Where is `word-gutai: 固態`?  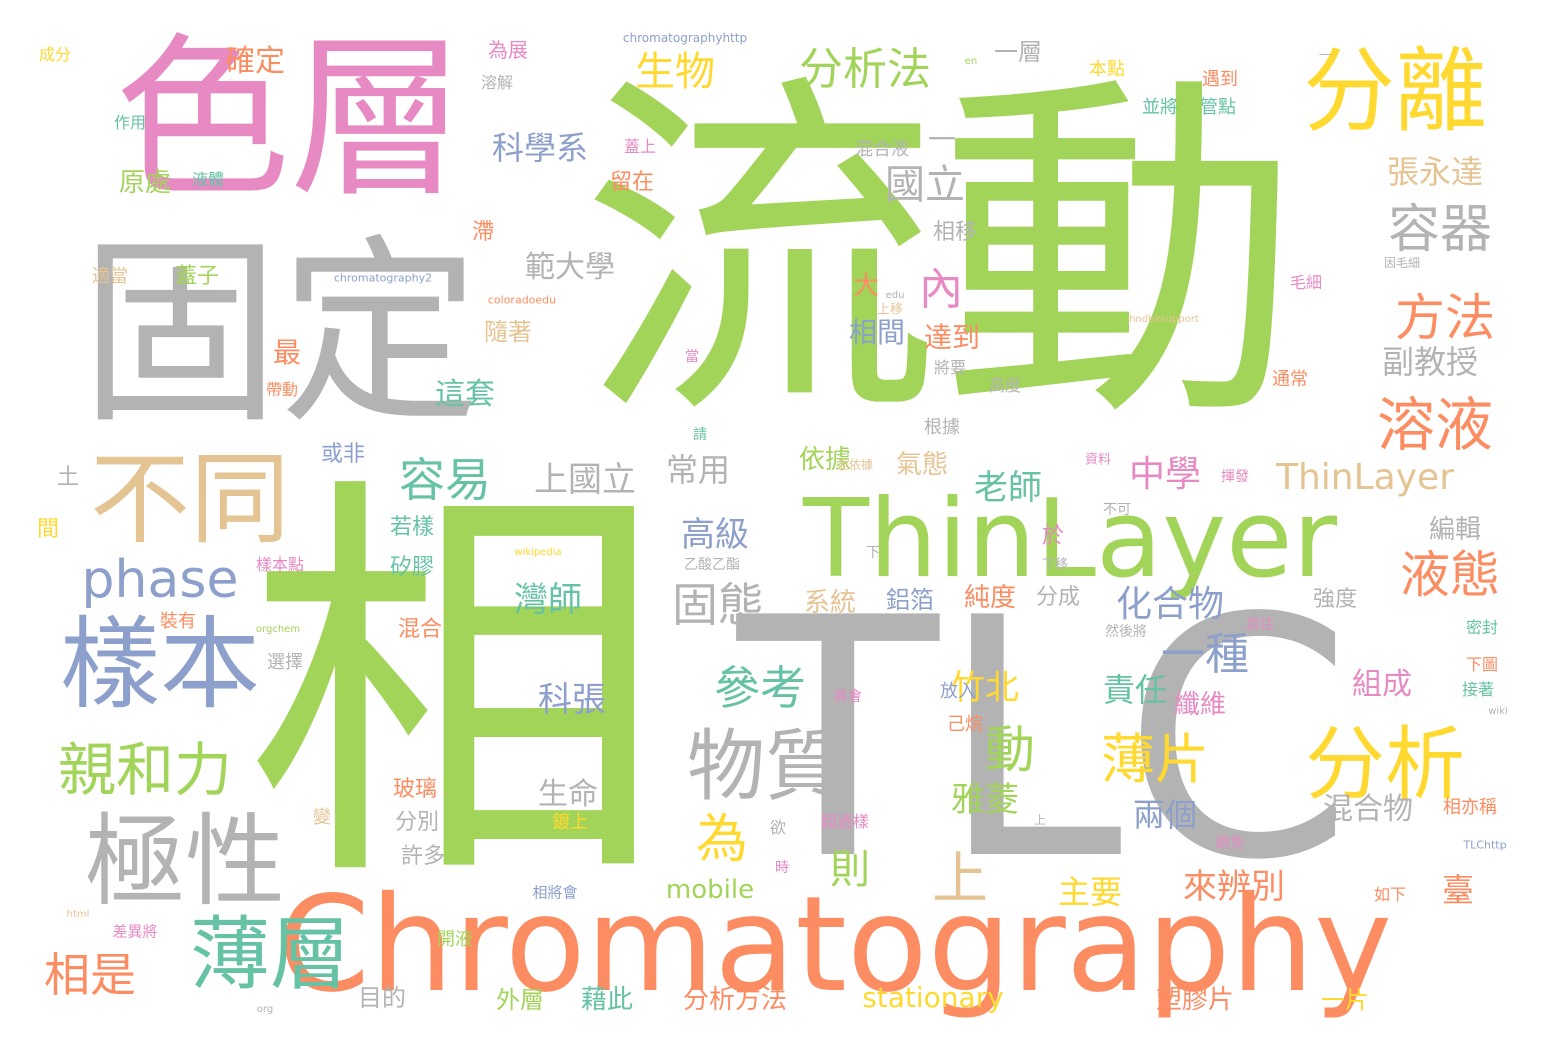 word-gutai: 固態 is located at coordinates (718, 605).